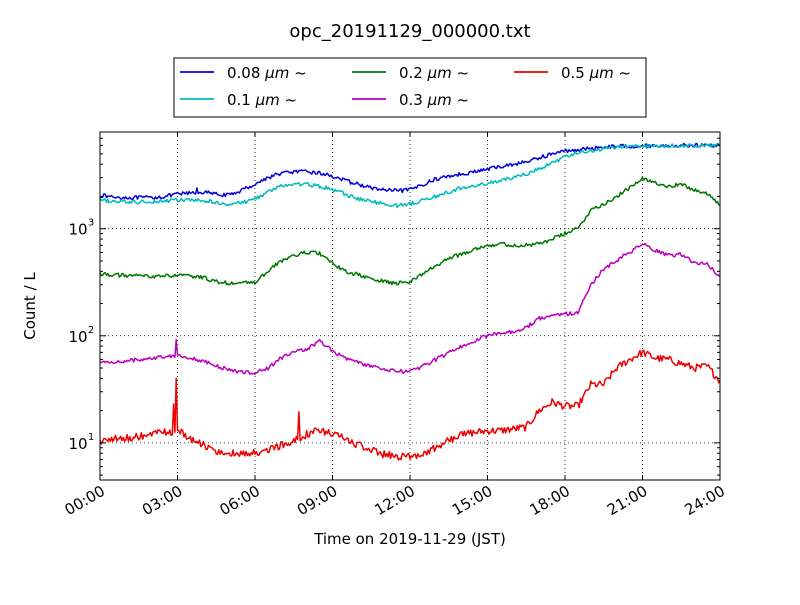 The height and width of the screenshot is (605, 800). I want to click on chart-title: opc_20191129_000000.txt, so click(409, 31).